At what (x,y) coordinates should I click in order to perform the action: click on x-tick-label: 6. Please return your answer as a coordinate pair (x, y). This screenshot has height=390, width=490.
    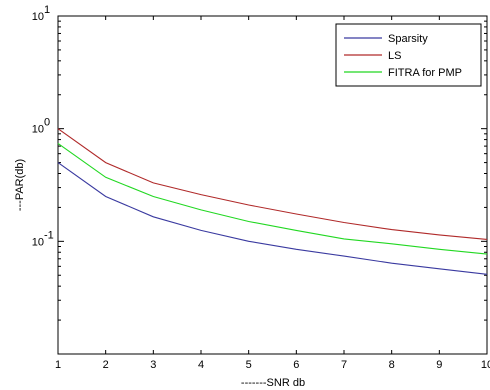
    Looking at the image, I should click on (296, 365).